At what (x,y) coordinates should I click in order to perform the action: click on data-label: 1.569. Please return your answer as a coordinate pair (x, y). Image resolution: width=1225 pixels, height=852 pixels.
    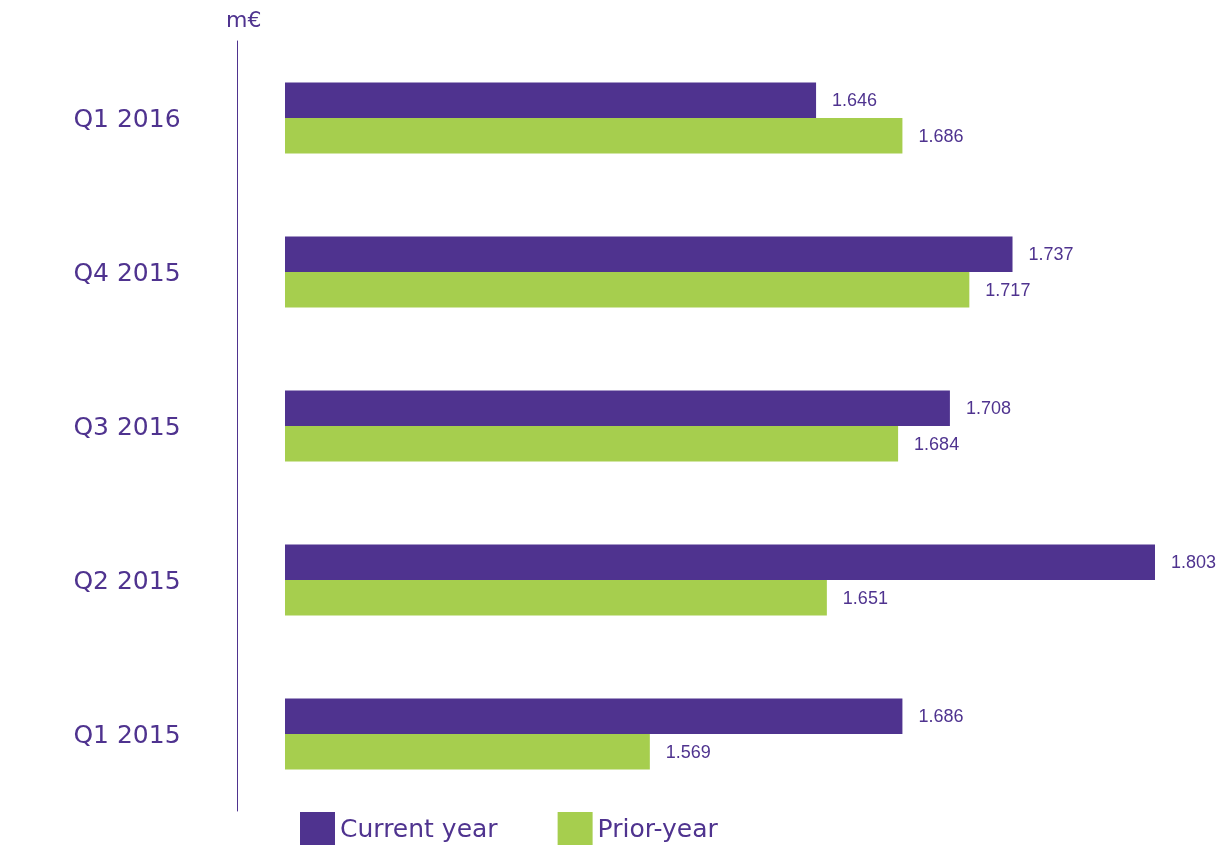
    Looking at the image, I should click on (688, 751).